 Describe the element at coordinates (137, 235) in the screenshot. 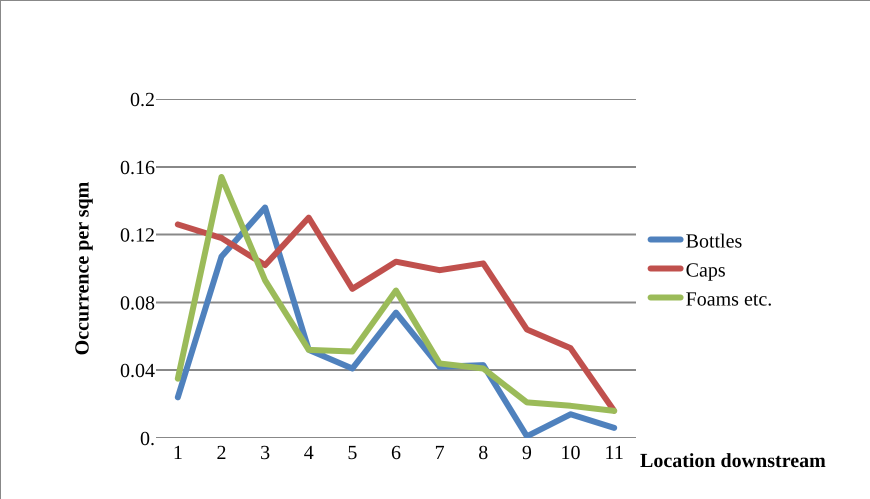

I see `y-tick-label: 0.12` at that location.